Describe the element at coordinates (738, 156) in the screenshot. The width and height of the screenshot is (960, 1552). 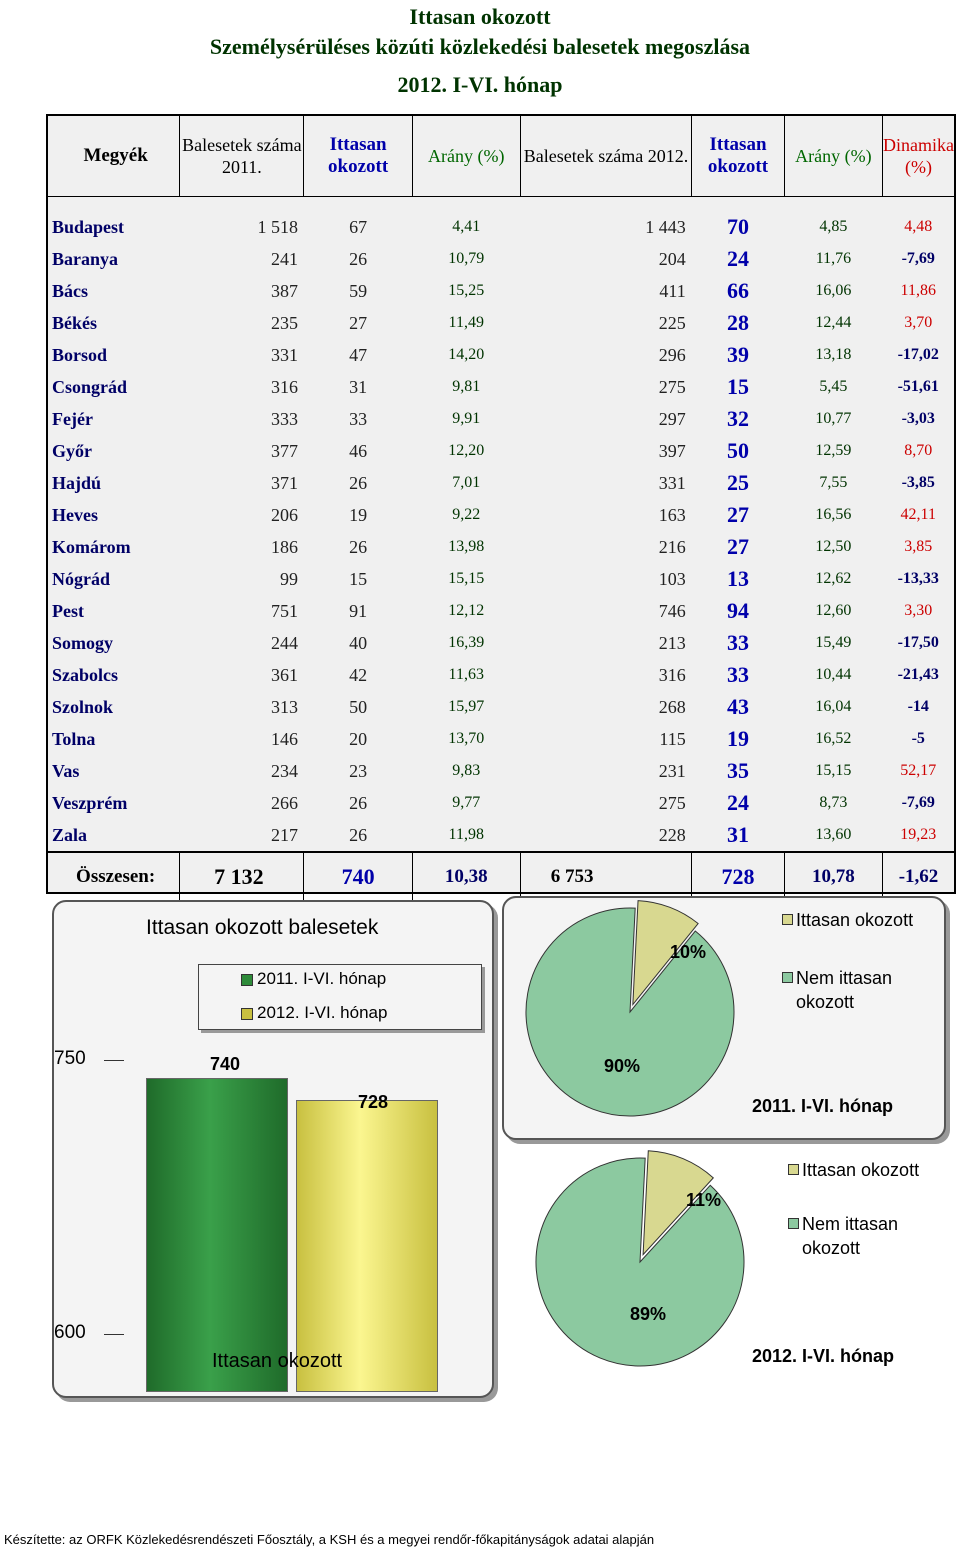
I see `header-ittasan-2012: Ittasan okozott` at that location.